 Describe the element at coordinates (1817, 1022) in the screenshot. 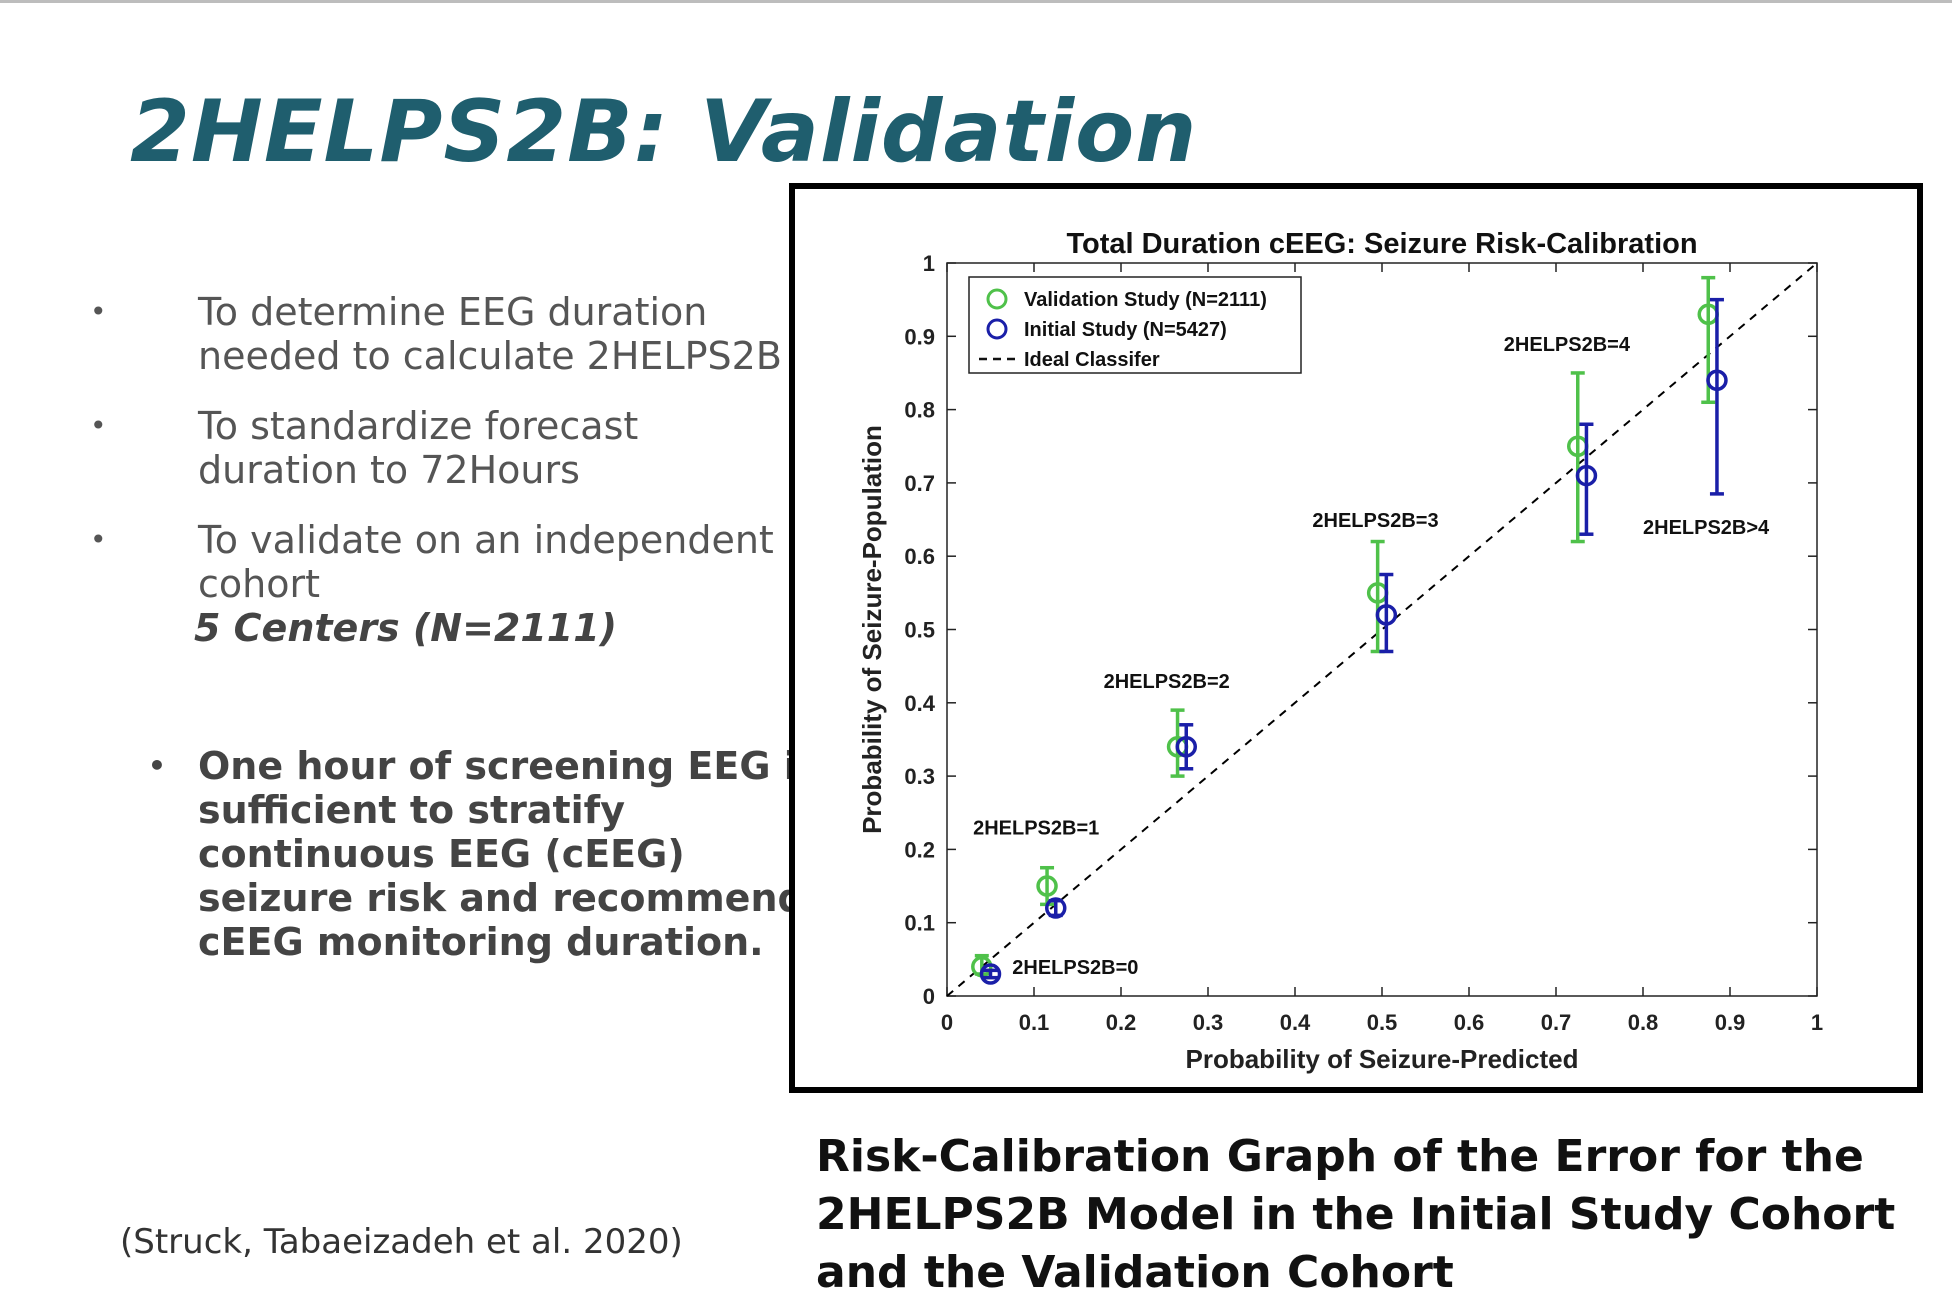

I see `x-tick-label: 1` at that location.